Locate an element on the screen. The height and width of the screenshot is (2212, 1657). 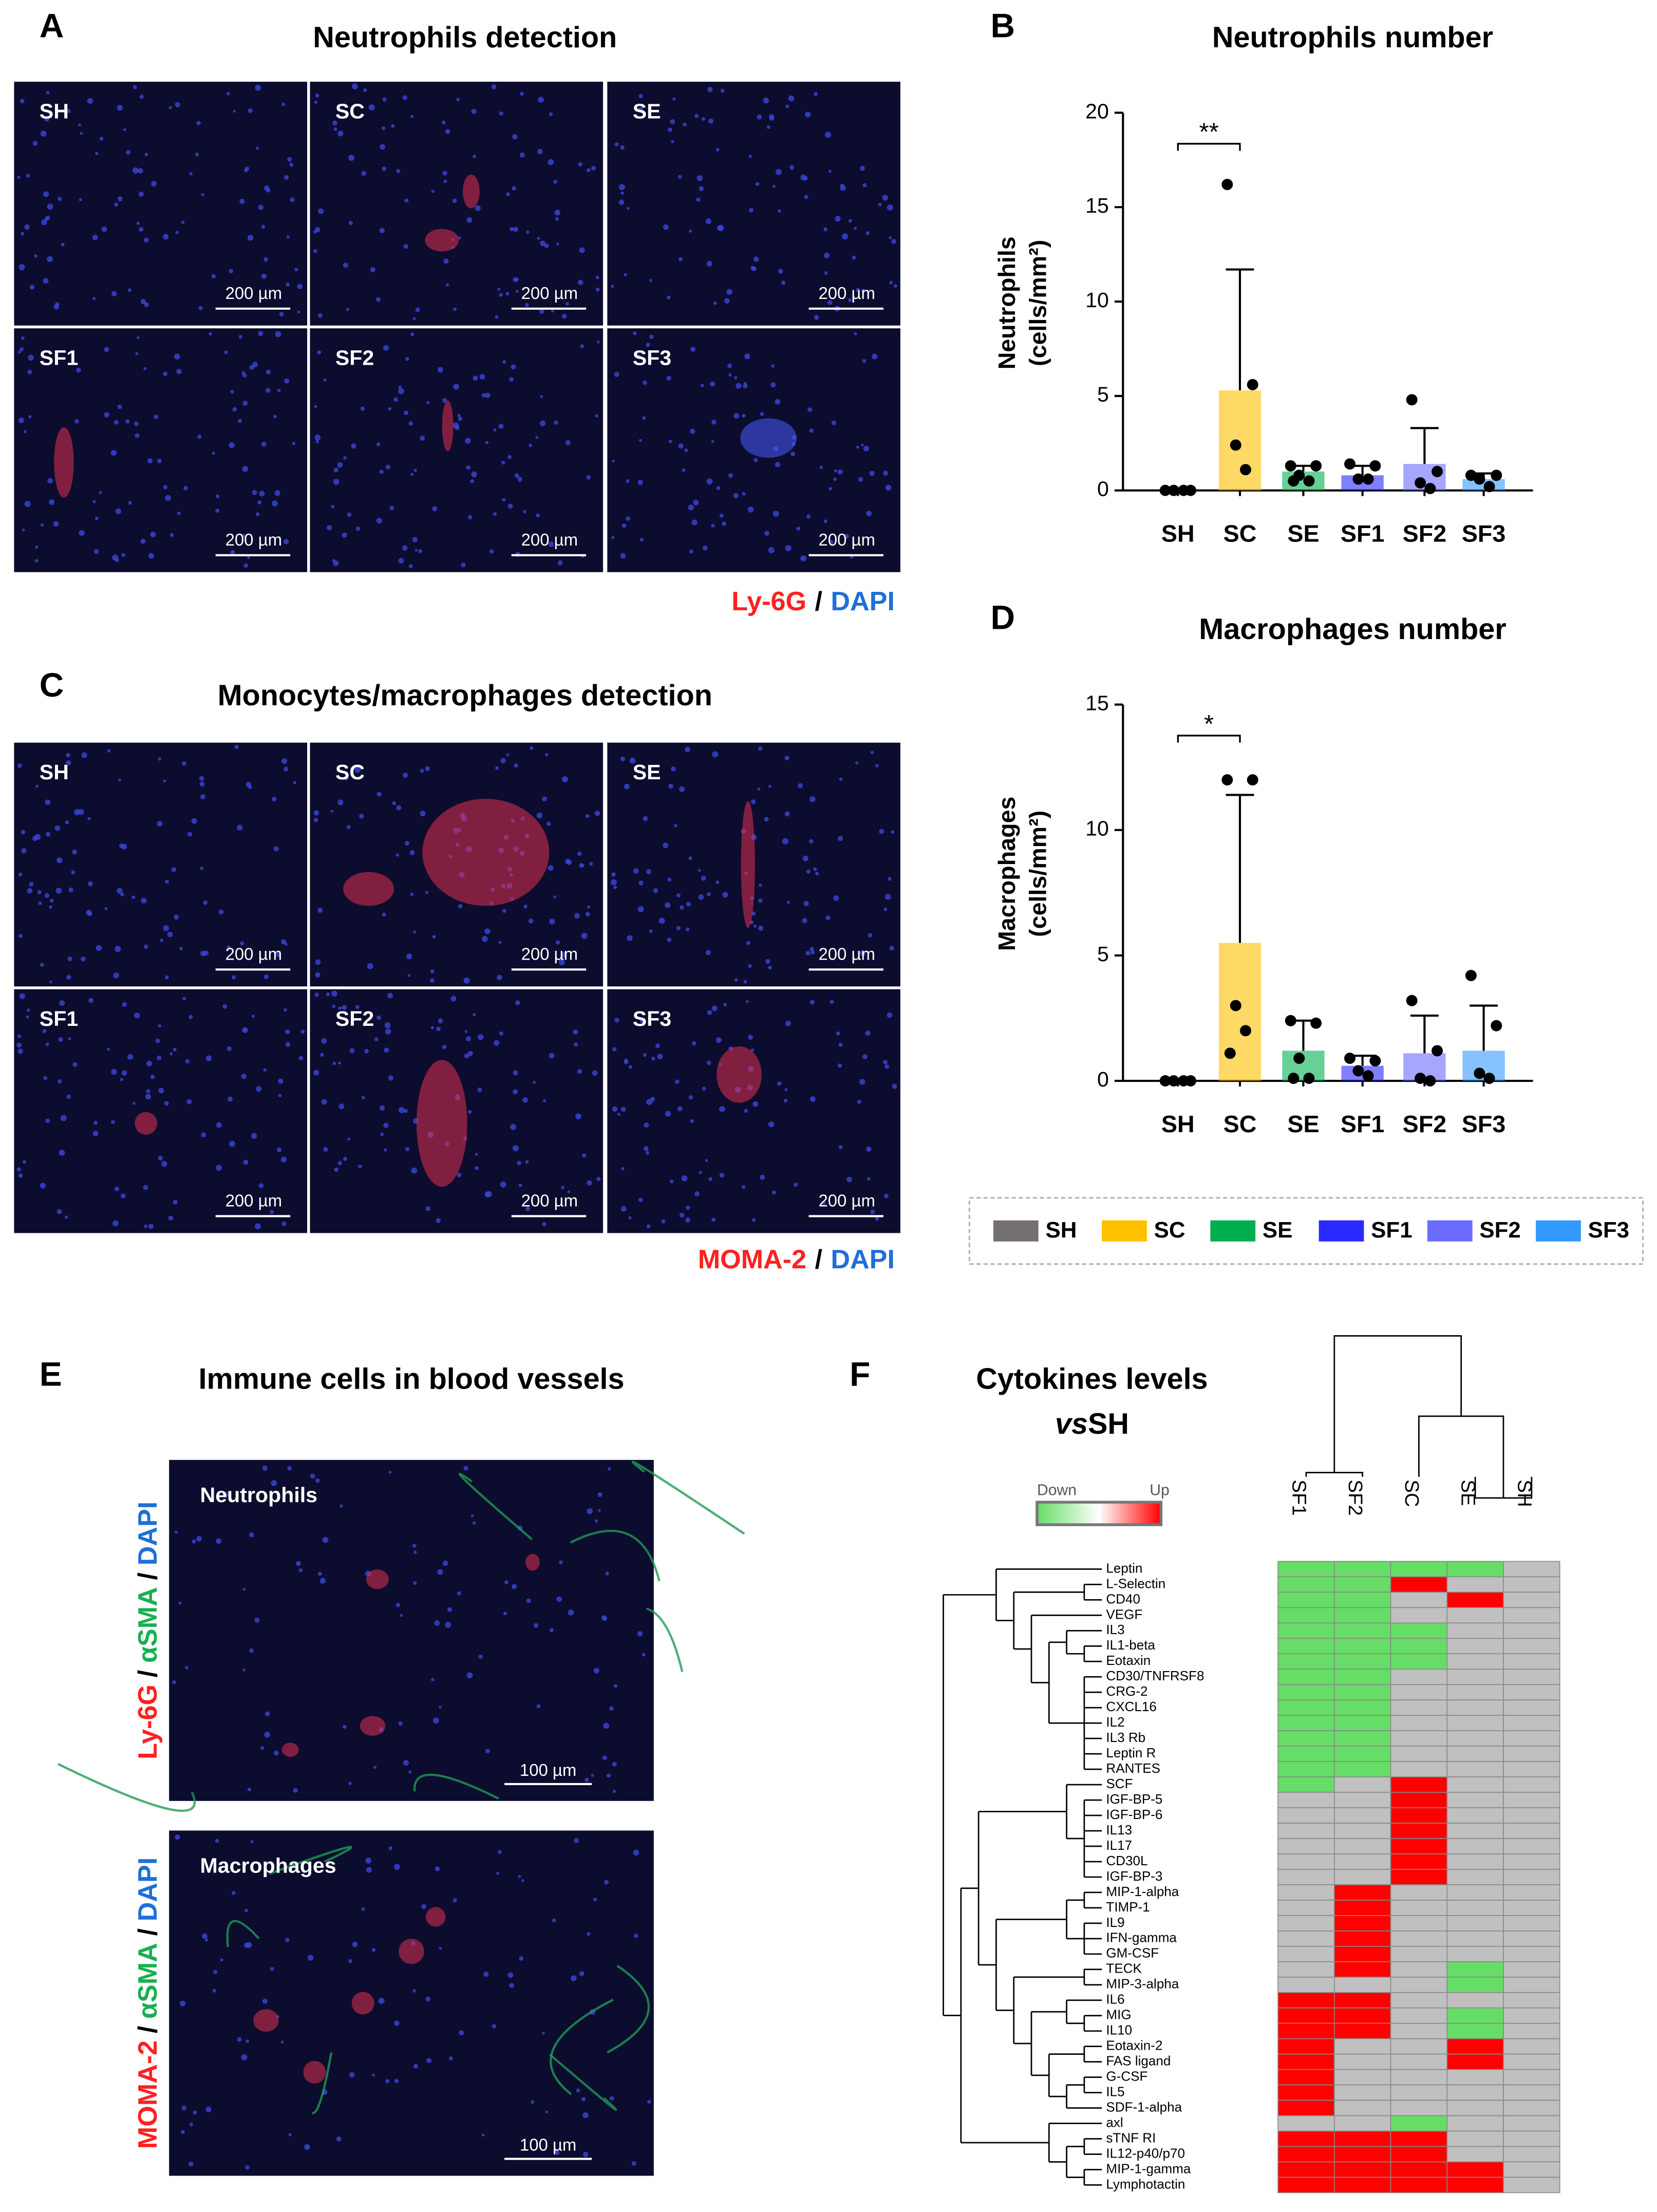
legend-label: SF2 is located at coordinates (1499, 1230).